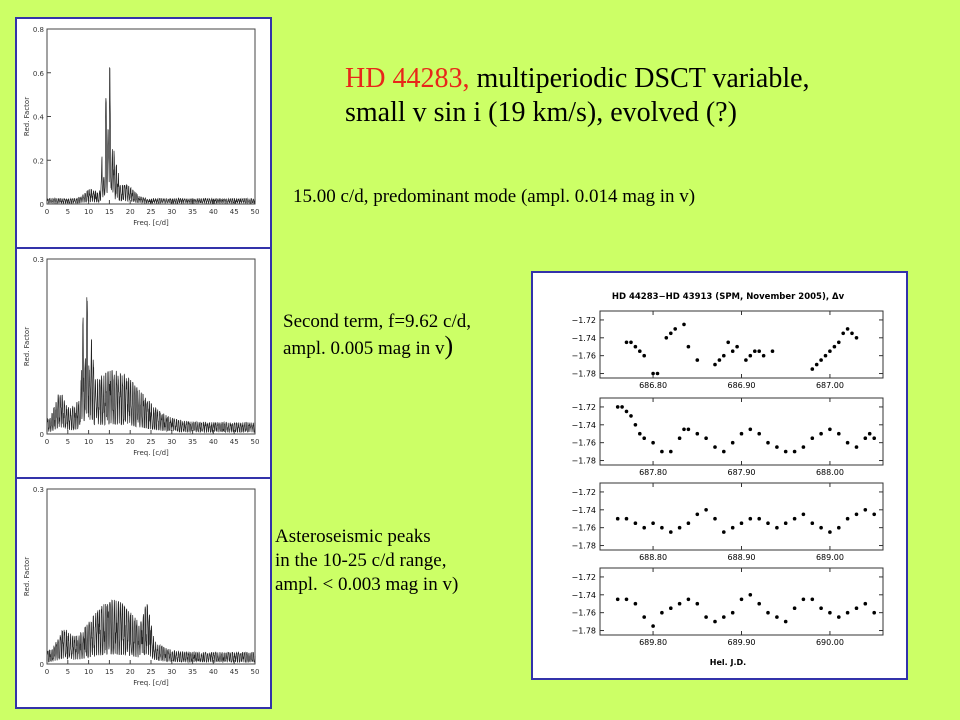  What do you see at coordinates (583, 595) in the screenshot?
I see `y-tick-label: −1.74` at bounding box center [583, 595].